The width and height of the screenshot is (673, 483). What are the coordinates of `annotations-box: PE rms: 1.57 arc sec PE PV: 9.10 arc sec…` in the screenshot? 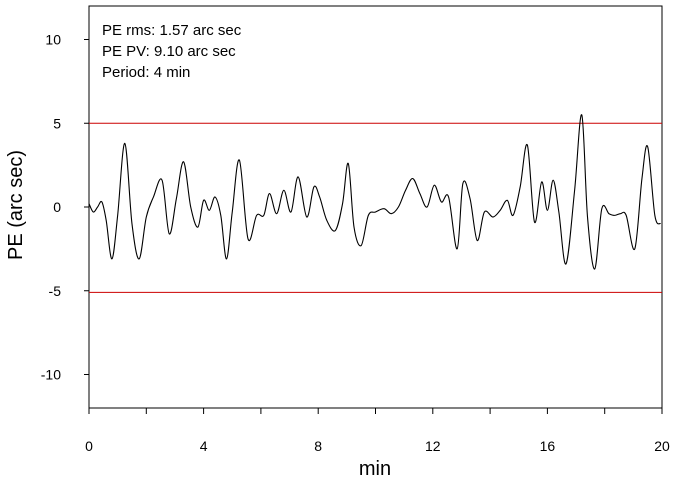 It's located at (172, 51).